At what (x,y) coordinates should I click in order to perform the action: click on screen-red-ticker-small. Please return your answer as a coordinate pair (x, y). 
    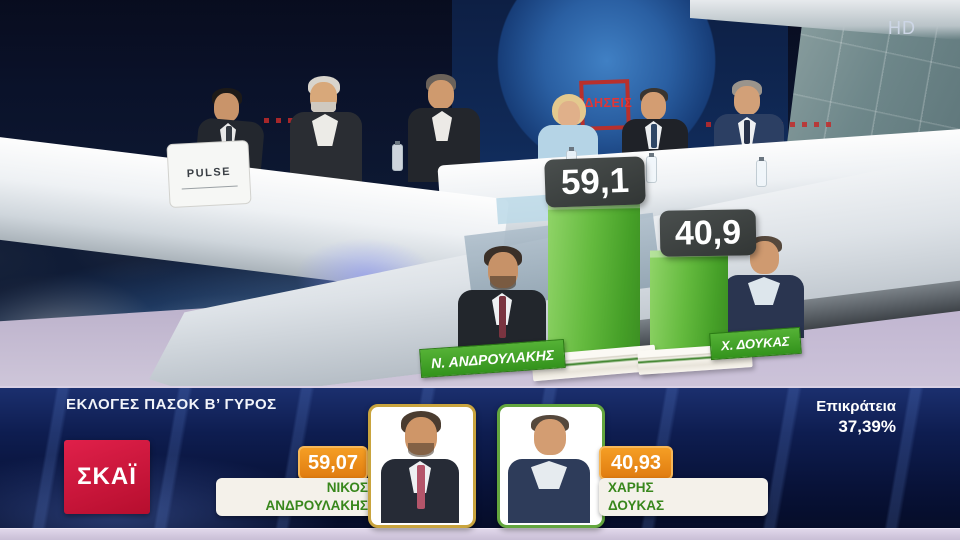
    Looking at the image, I should click on (287, 120).